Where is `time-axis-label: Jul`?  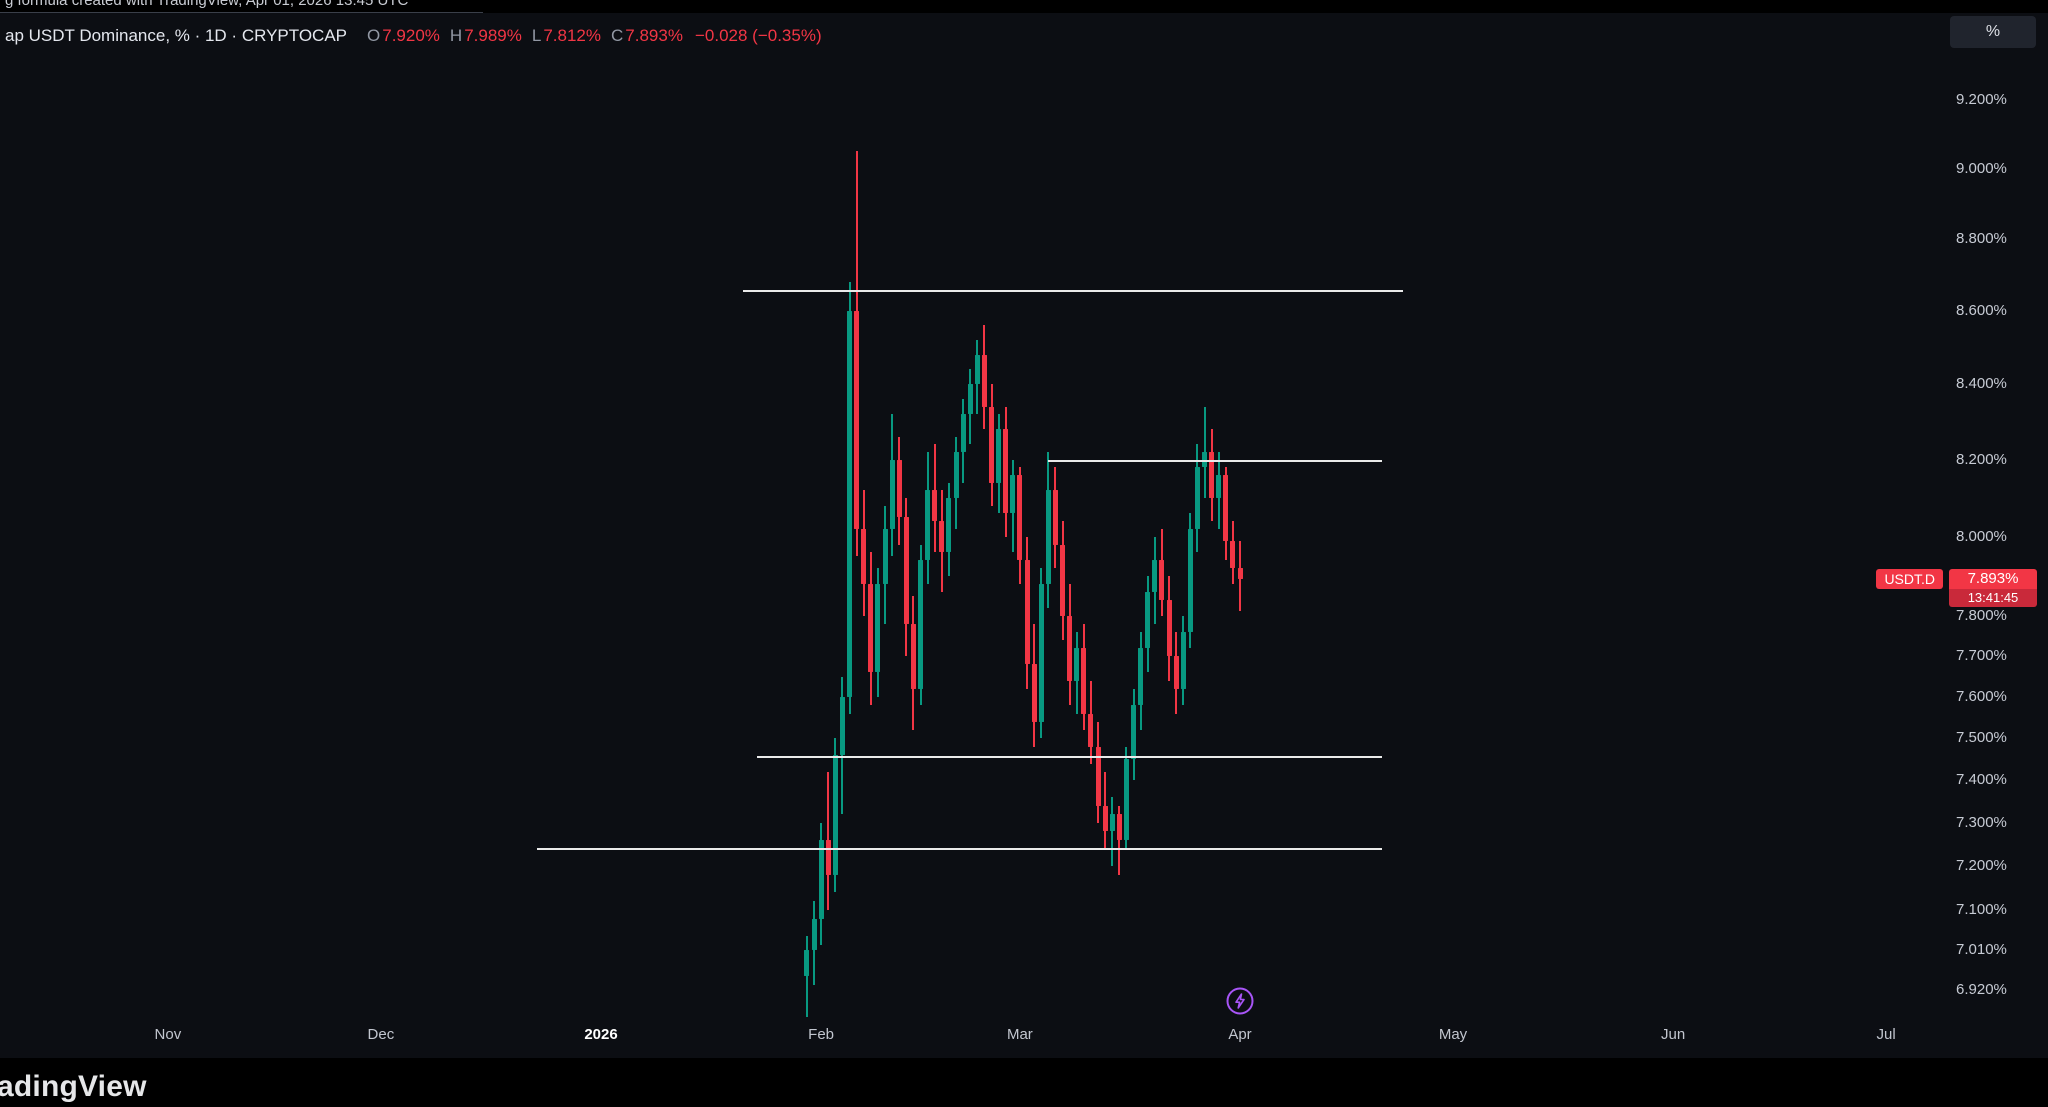 time-axis-label: Jul is located at coordinates (1886, 1034).